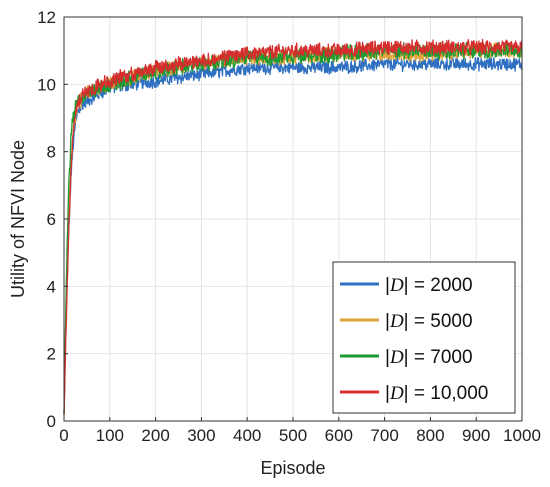  I want to click on x-tick-label: 300, so click(201, 435).